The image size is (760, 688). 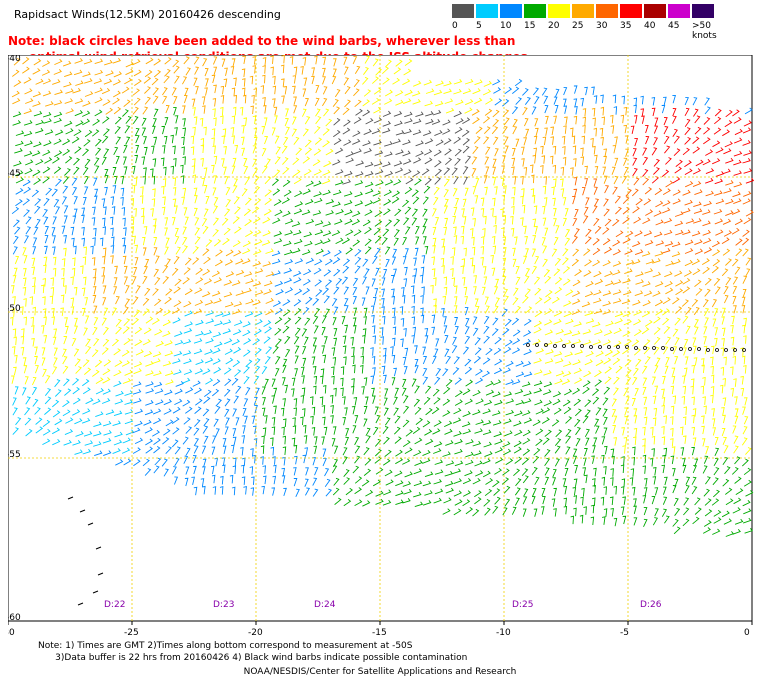 What do you see at coordinates (114, 605) in the screenshot?
I see `time-label: D:22` at bounding box center [114, 605].